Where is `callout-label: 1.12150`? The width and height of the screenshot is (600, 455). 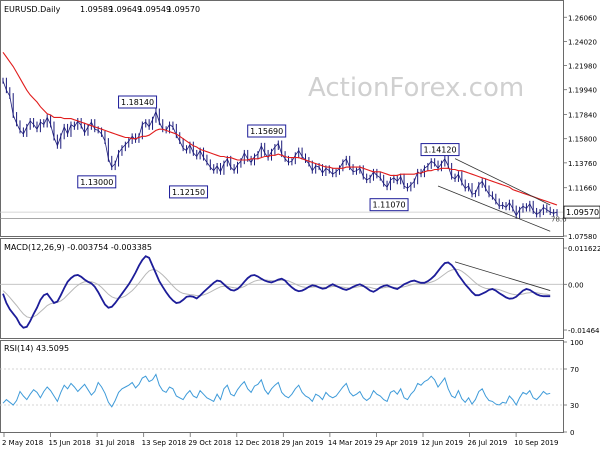
callout-label: 1.12150 is located at coordinates (188, 192).